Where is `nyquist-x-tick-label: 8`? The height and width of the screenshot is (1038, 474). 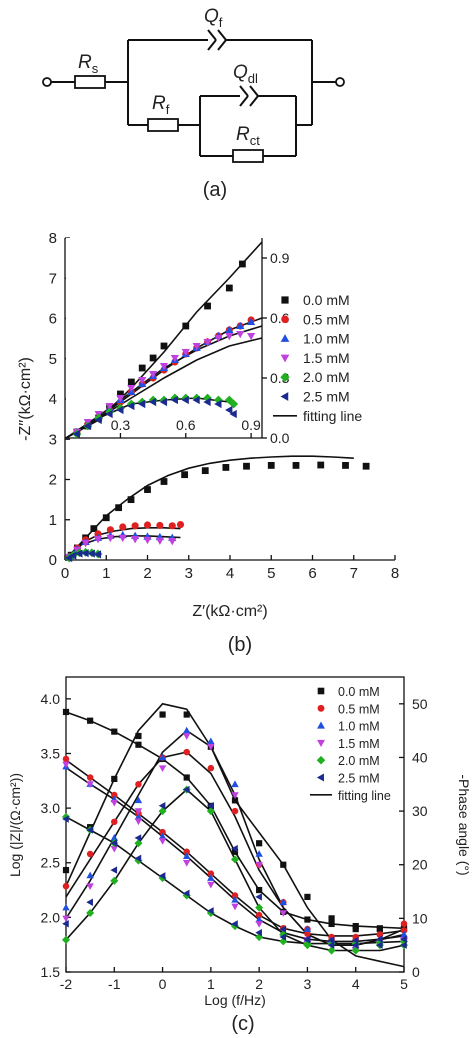
nyquist-x-tick-label: 8 is located at coordinates (395, 573).